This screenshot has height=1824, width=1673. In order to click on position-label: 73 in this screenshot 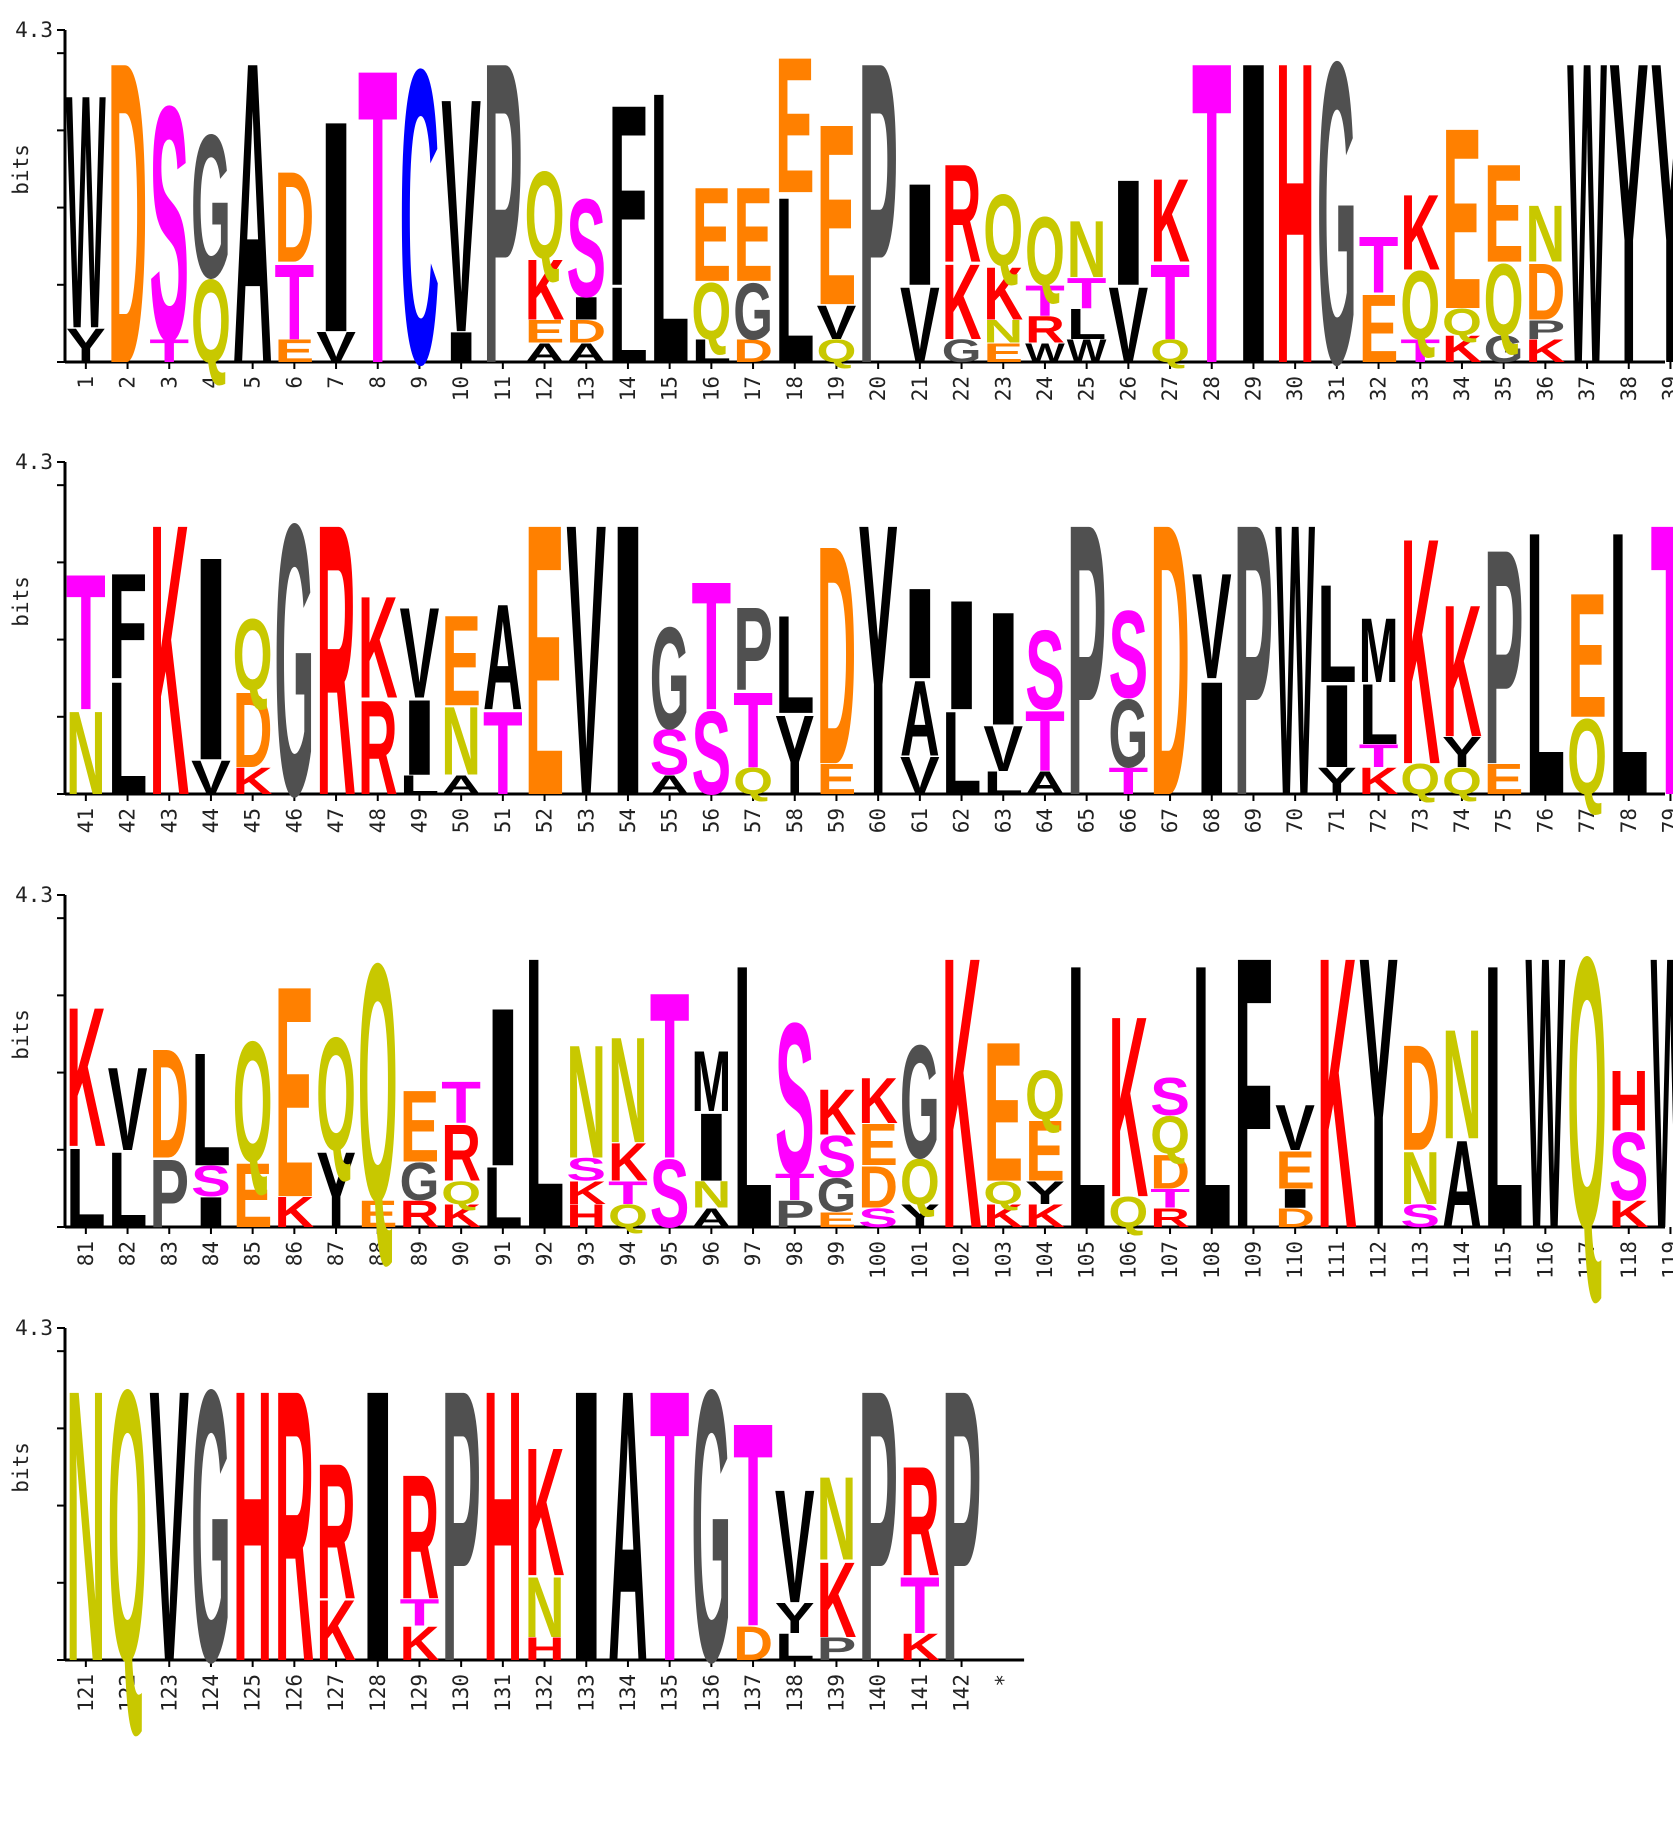, I will do `click(1420, 820)`.